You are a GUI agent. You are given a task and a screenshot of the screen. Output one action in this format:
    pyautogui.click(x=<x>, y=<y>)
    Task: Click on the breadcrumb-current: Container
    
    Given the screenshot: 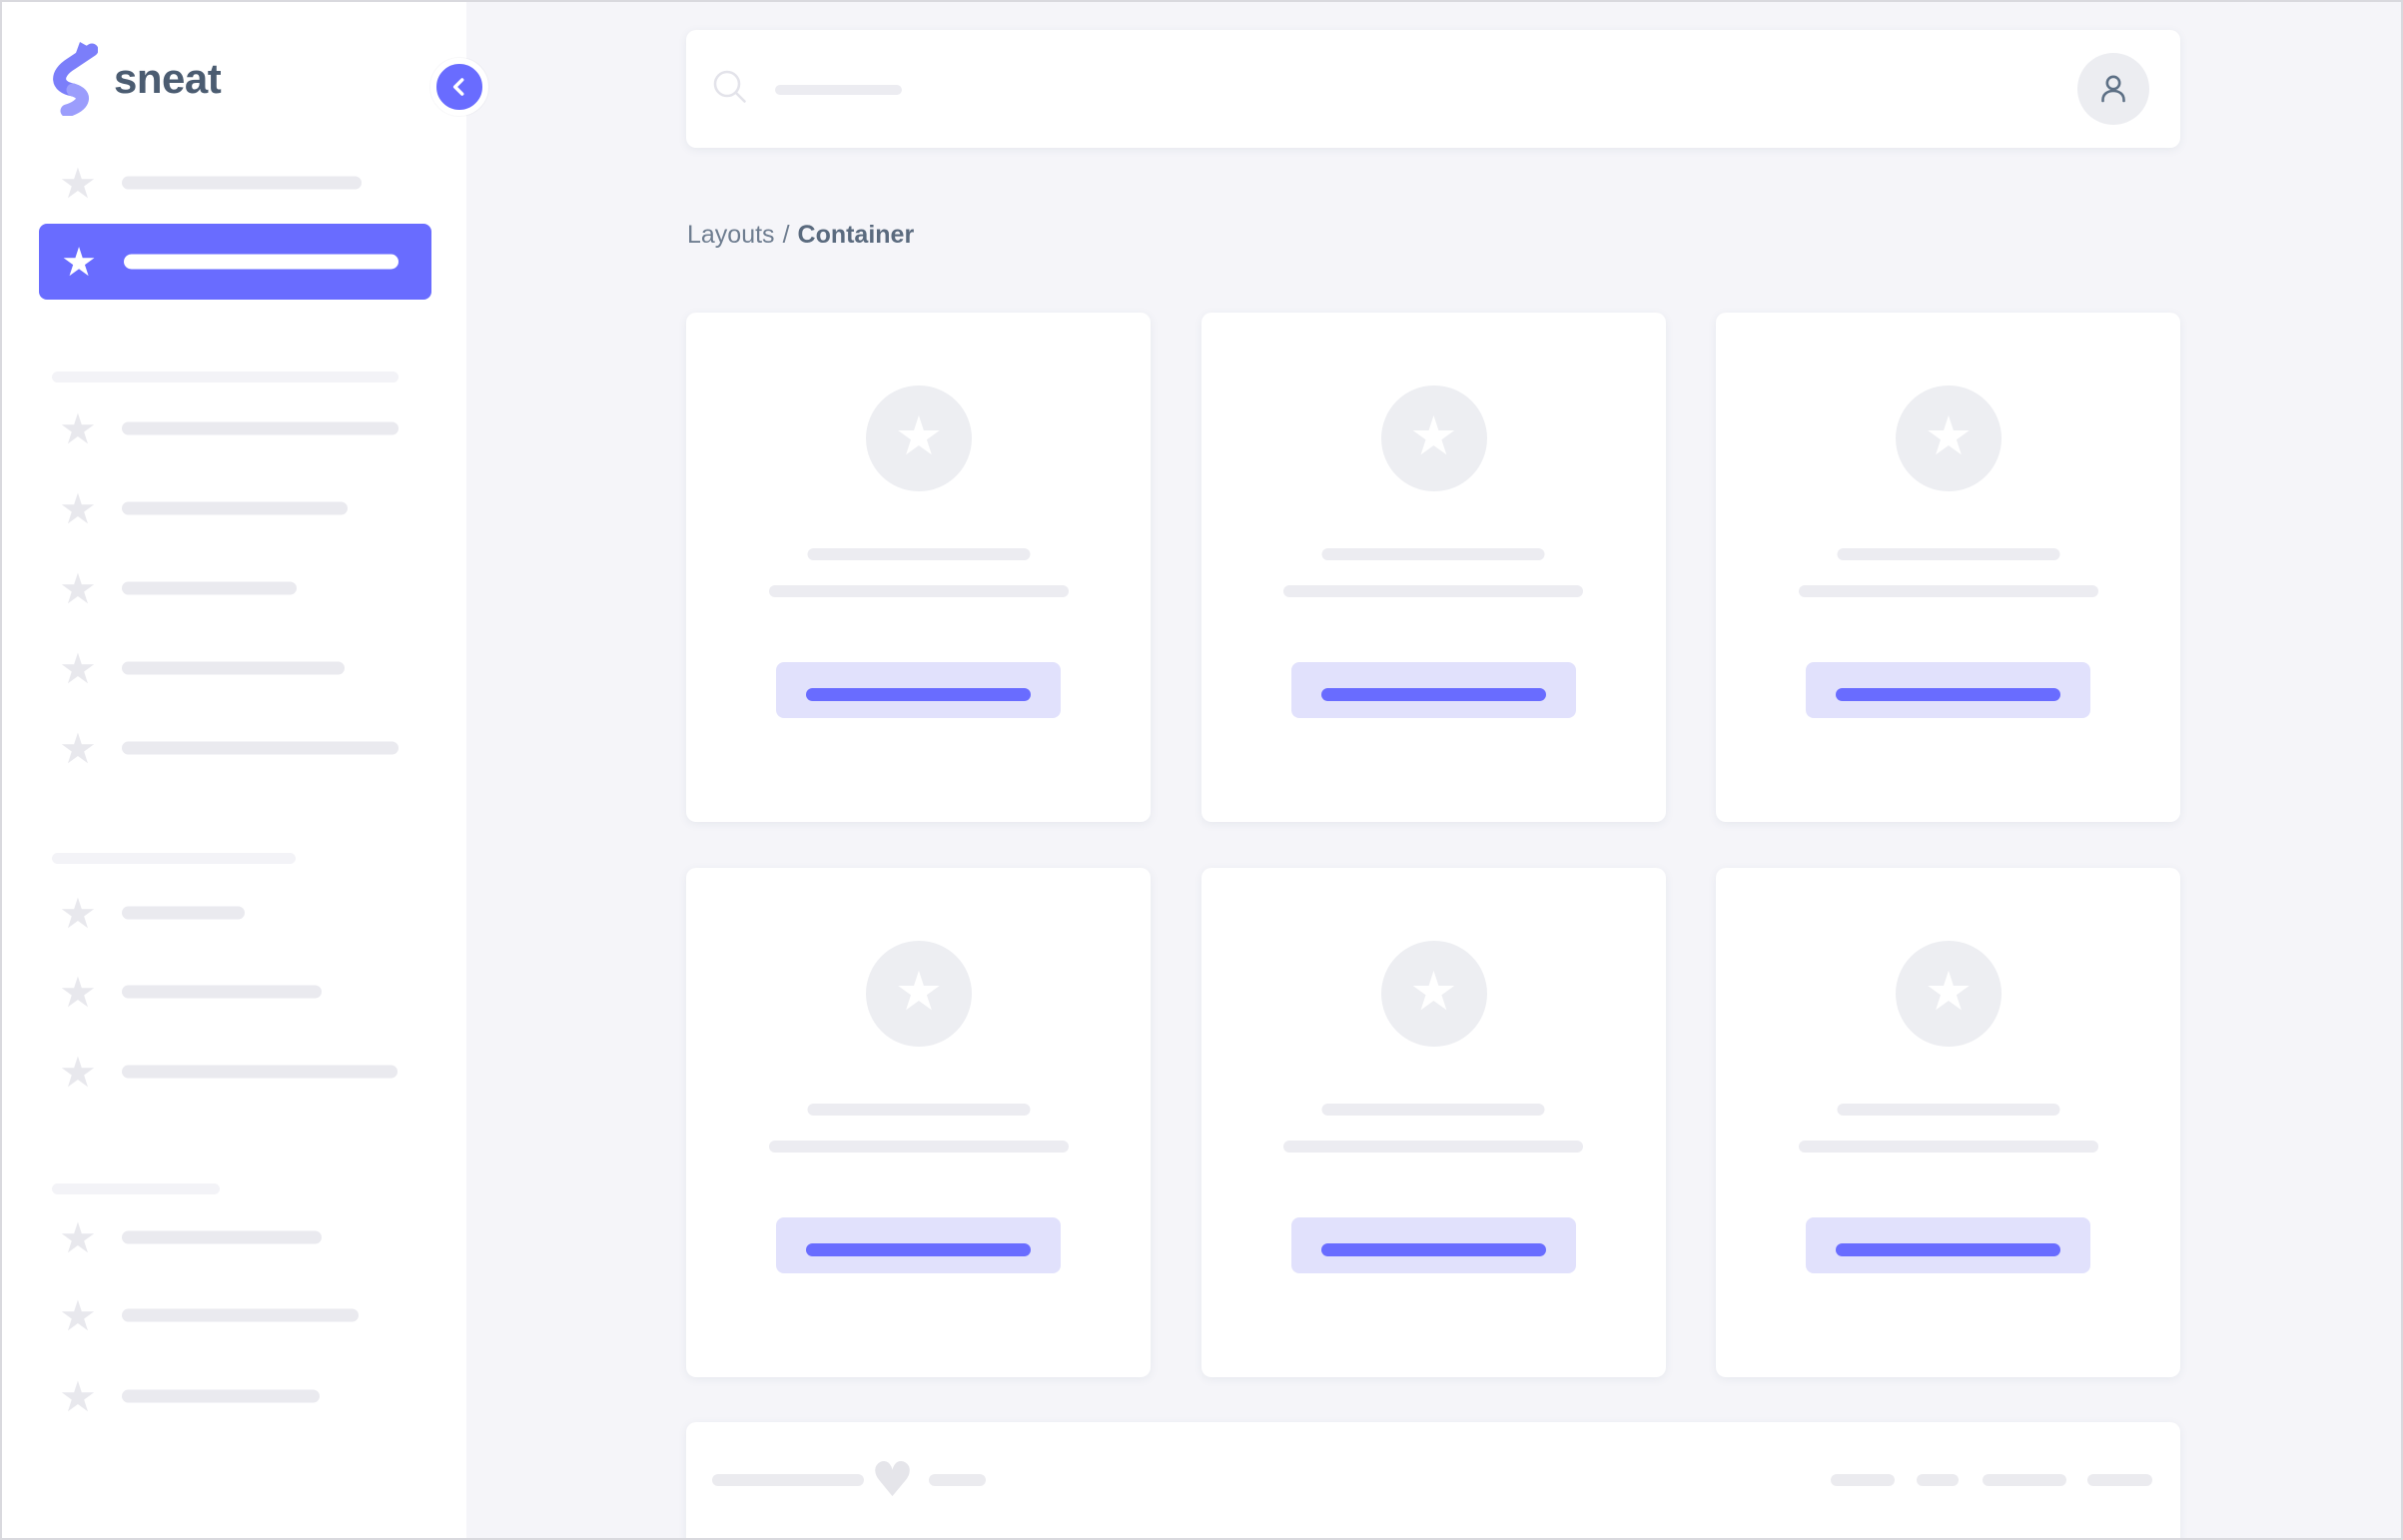 What is the action you would take?
    pyautogui.click(x=856, y=235)
    